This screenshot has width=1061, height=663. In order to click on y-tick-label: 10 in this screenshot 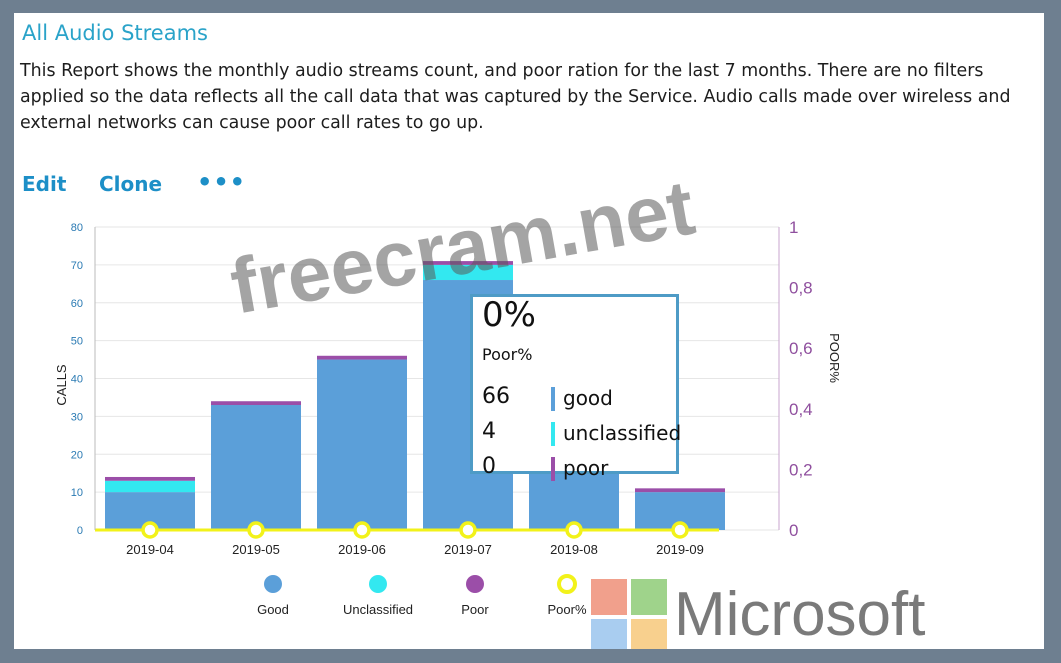, I will do `click(77, 493)`.